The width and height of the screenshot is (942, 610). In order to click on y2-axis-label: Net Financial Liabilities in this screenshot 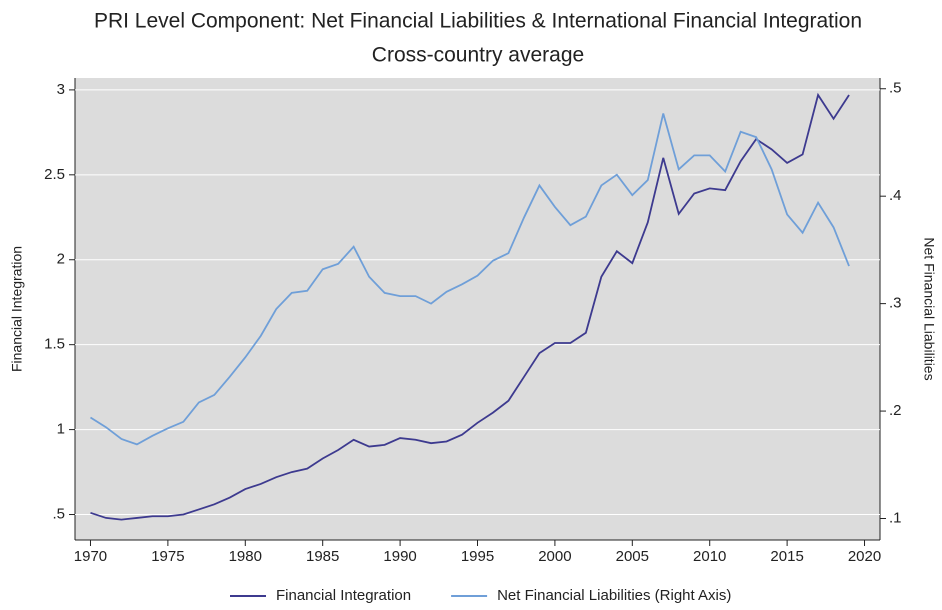, I will do `click(929, 308)`.